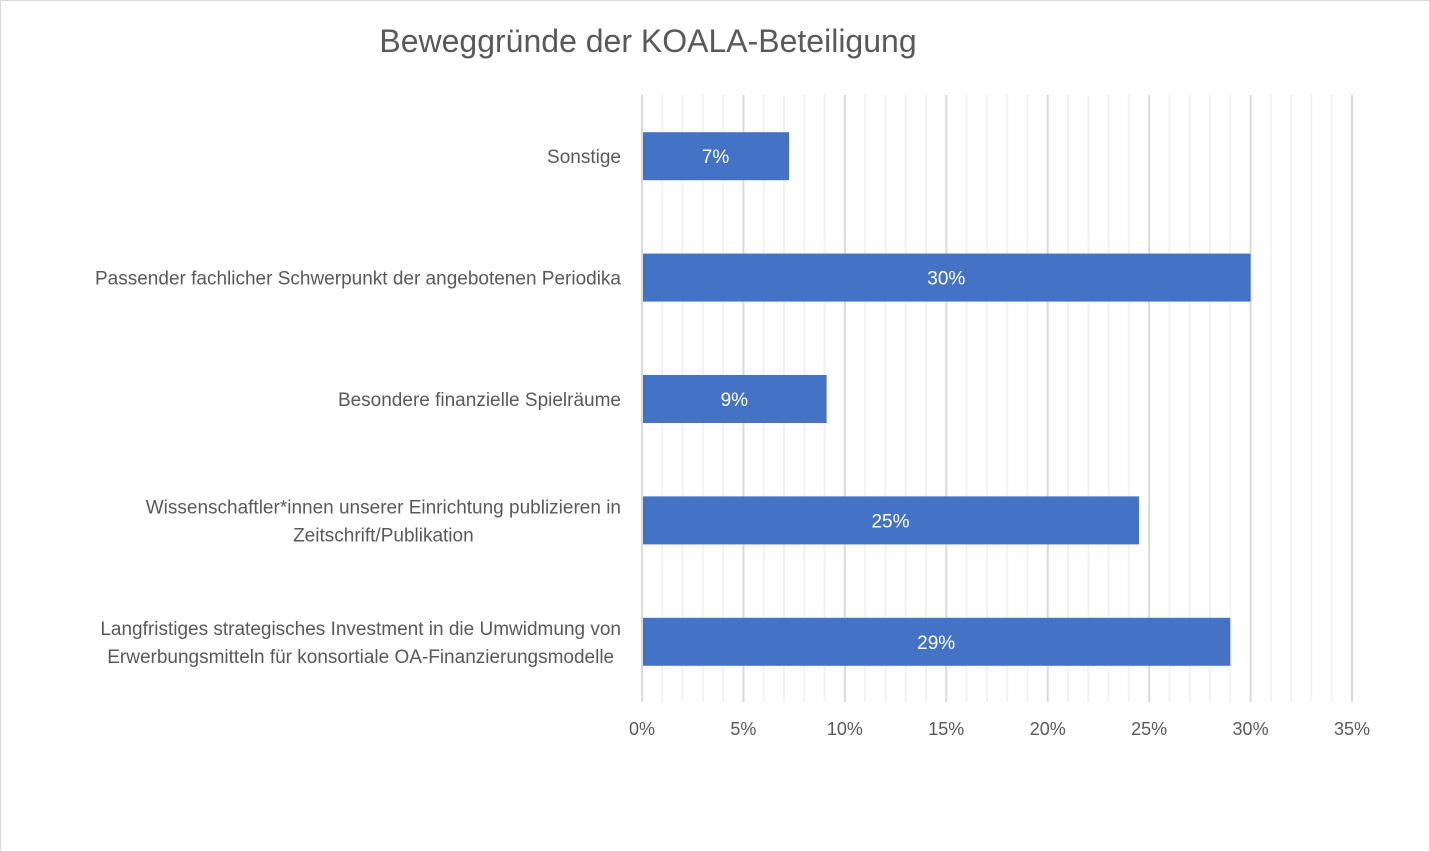 This screenshot has height=852, width=1430. What do you see at coordinates (946, 729) in the screenshot?
I see `x-tick-label: 15%` at bounding box center [946, 729].